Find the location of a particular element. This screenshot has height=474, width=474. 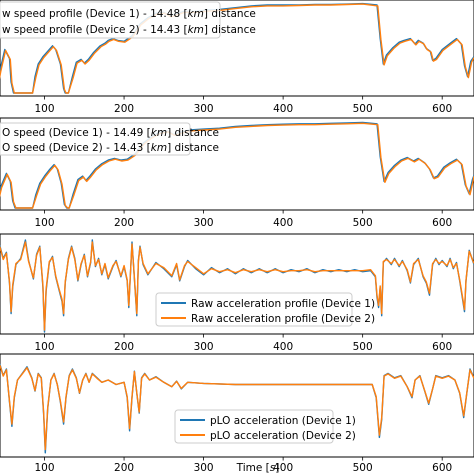

legend-label-device-2: Raw acceleration profile (Device 2) is located at coordinates (283, 319).